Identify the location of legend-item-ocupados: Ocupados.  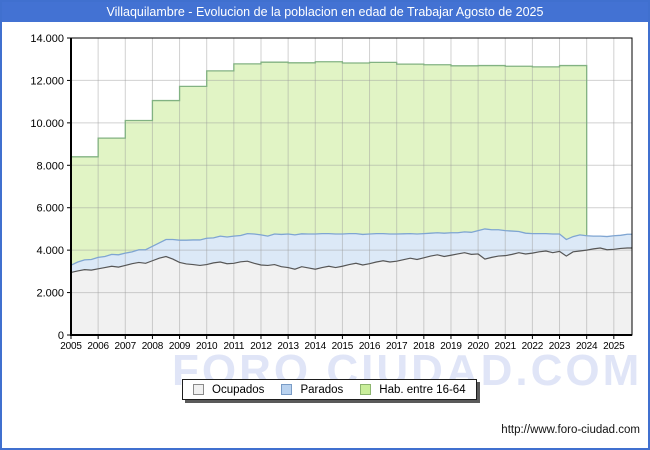
(228, 390).